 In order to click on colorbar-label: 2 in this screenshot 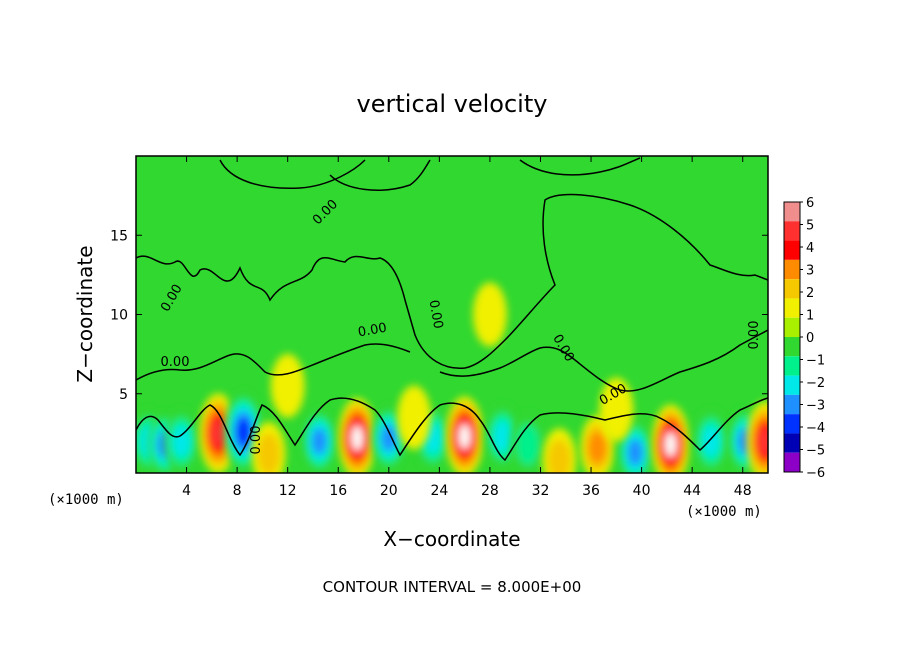, I will do `click(810, 293)`.